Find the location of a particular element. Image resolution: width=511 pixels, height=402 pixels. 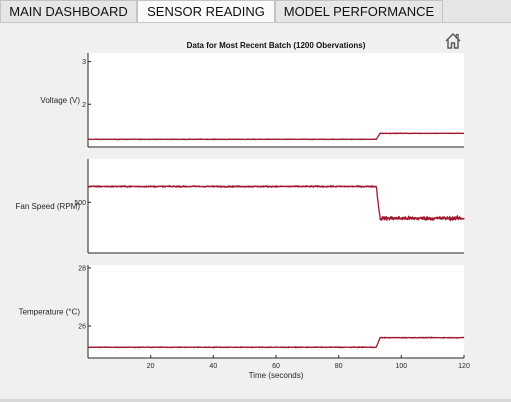

status-strip is located at coordinates (255, 400).